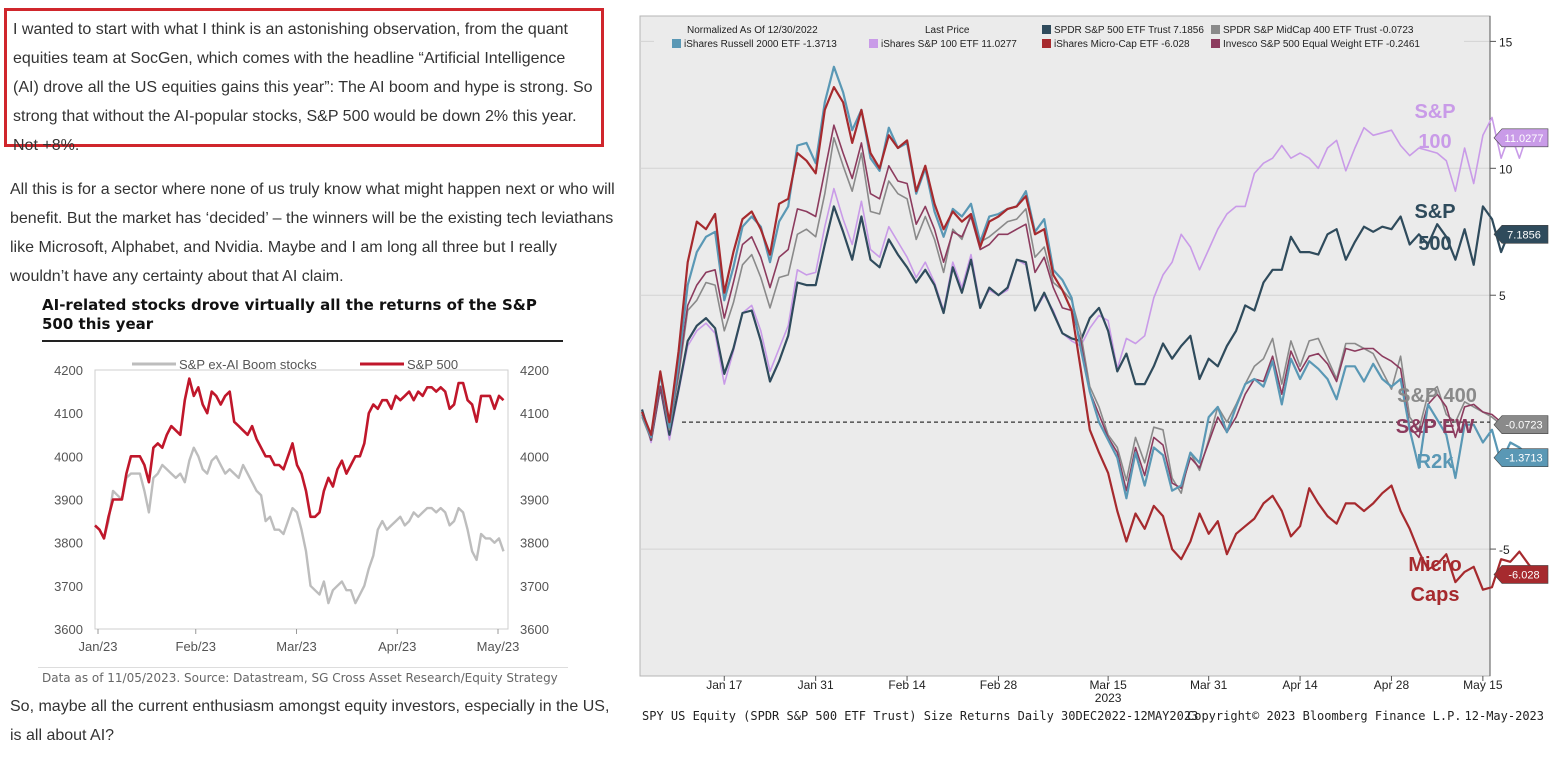 The height and width of the screenshot is (760, 1553). What do you see at coordinates (534, 500) in the screenshot?
I see `y-tick-label-right: 3900` at bounding box center [534, 500].